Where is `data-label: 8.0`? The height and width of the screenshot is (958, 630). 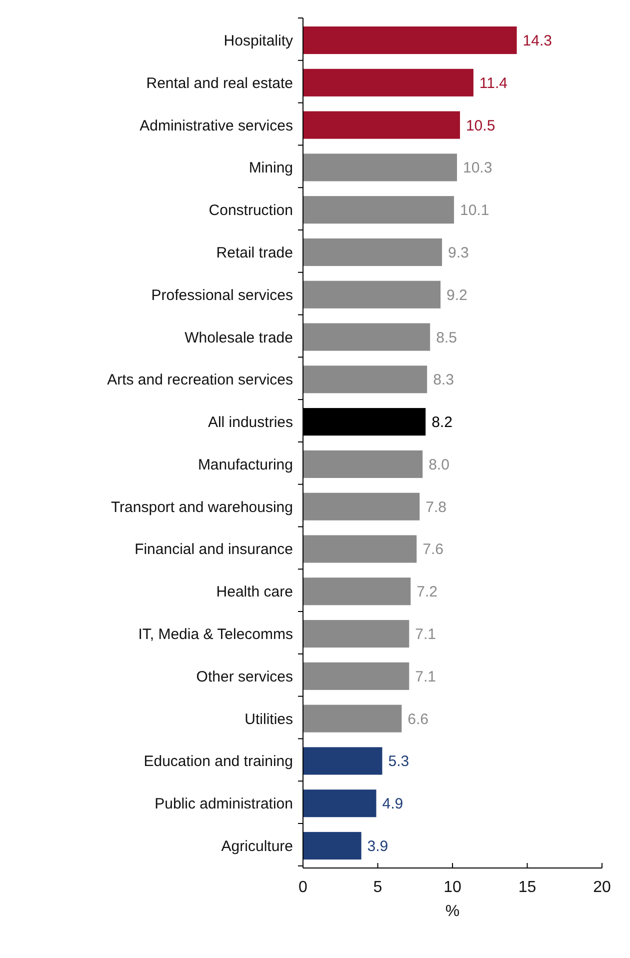
data-label: 8.0 is located at coordinates (439, 465).